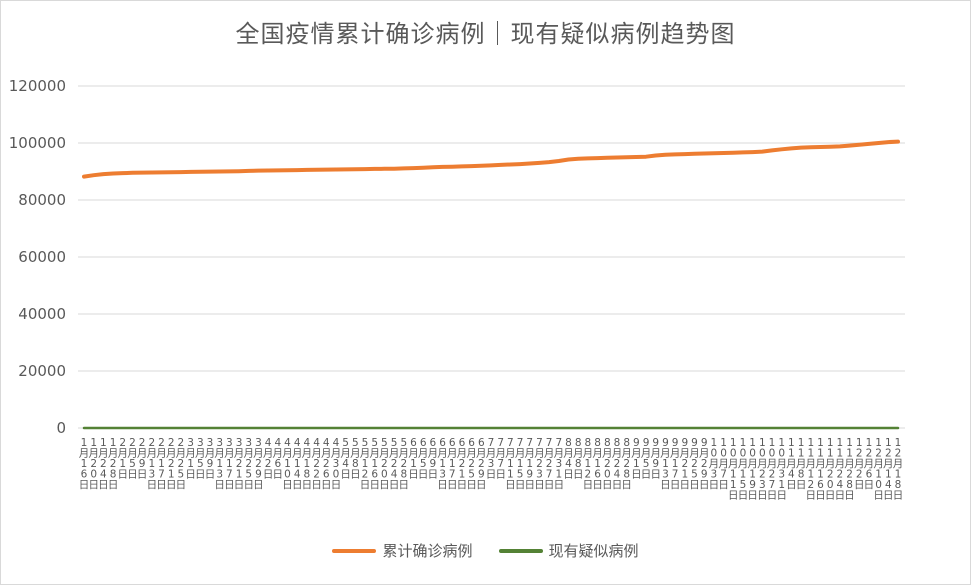 This screenshot has height=585, width=971. I want to click on legend-swatch-suspected, so click(520, 550).